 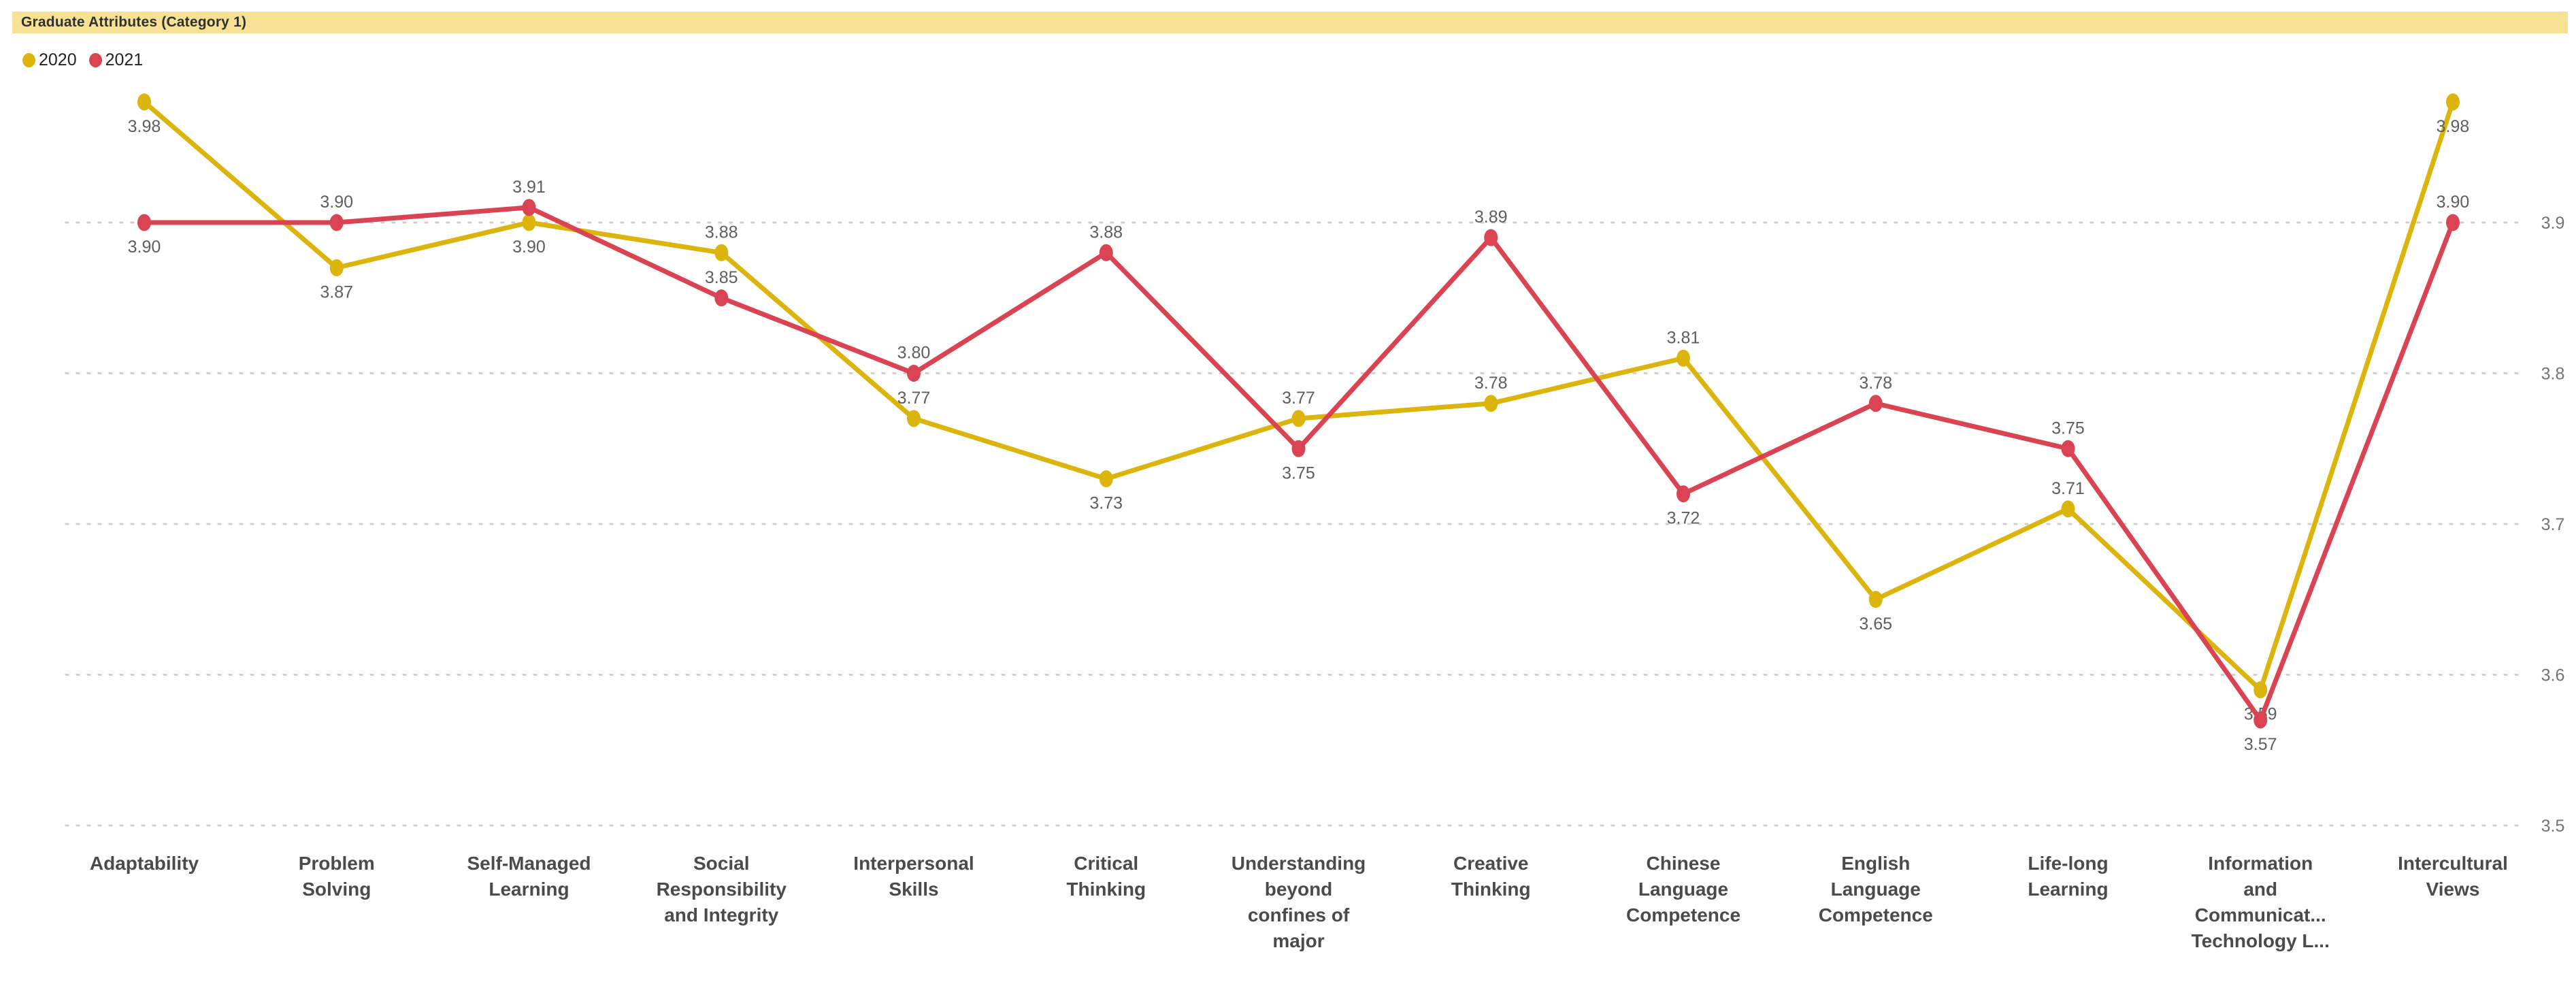 I want to click on data-label-2020-0: 3.98, so click(x=145, y=127).